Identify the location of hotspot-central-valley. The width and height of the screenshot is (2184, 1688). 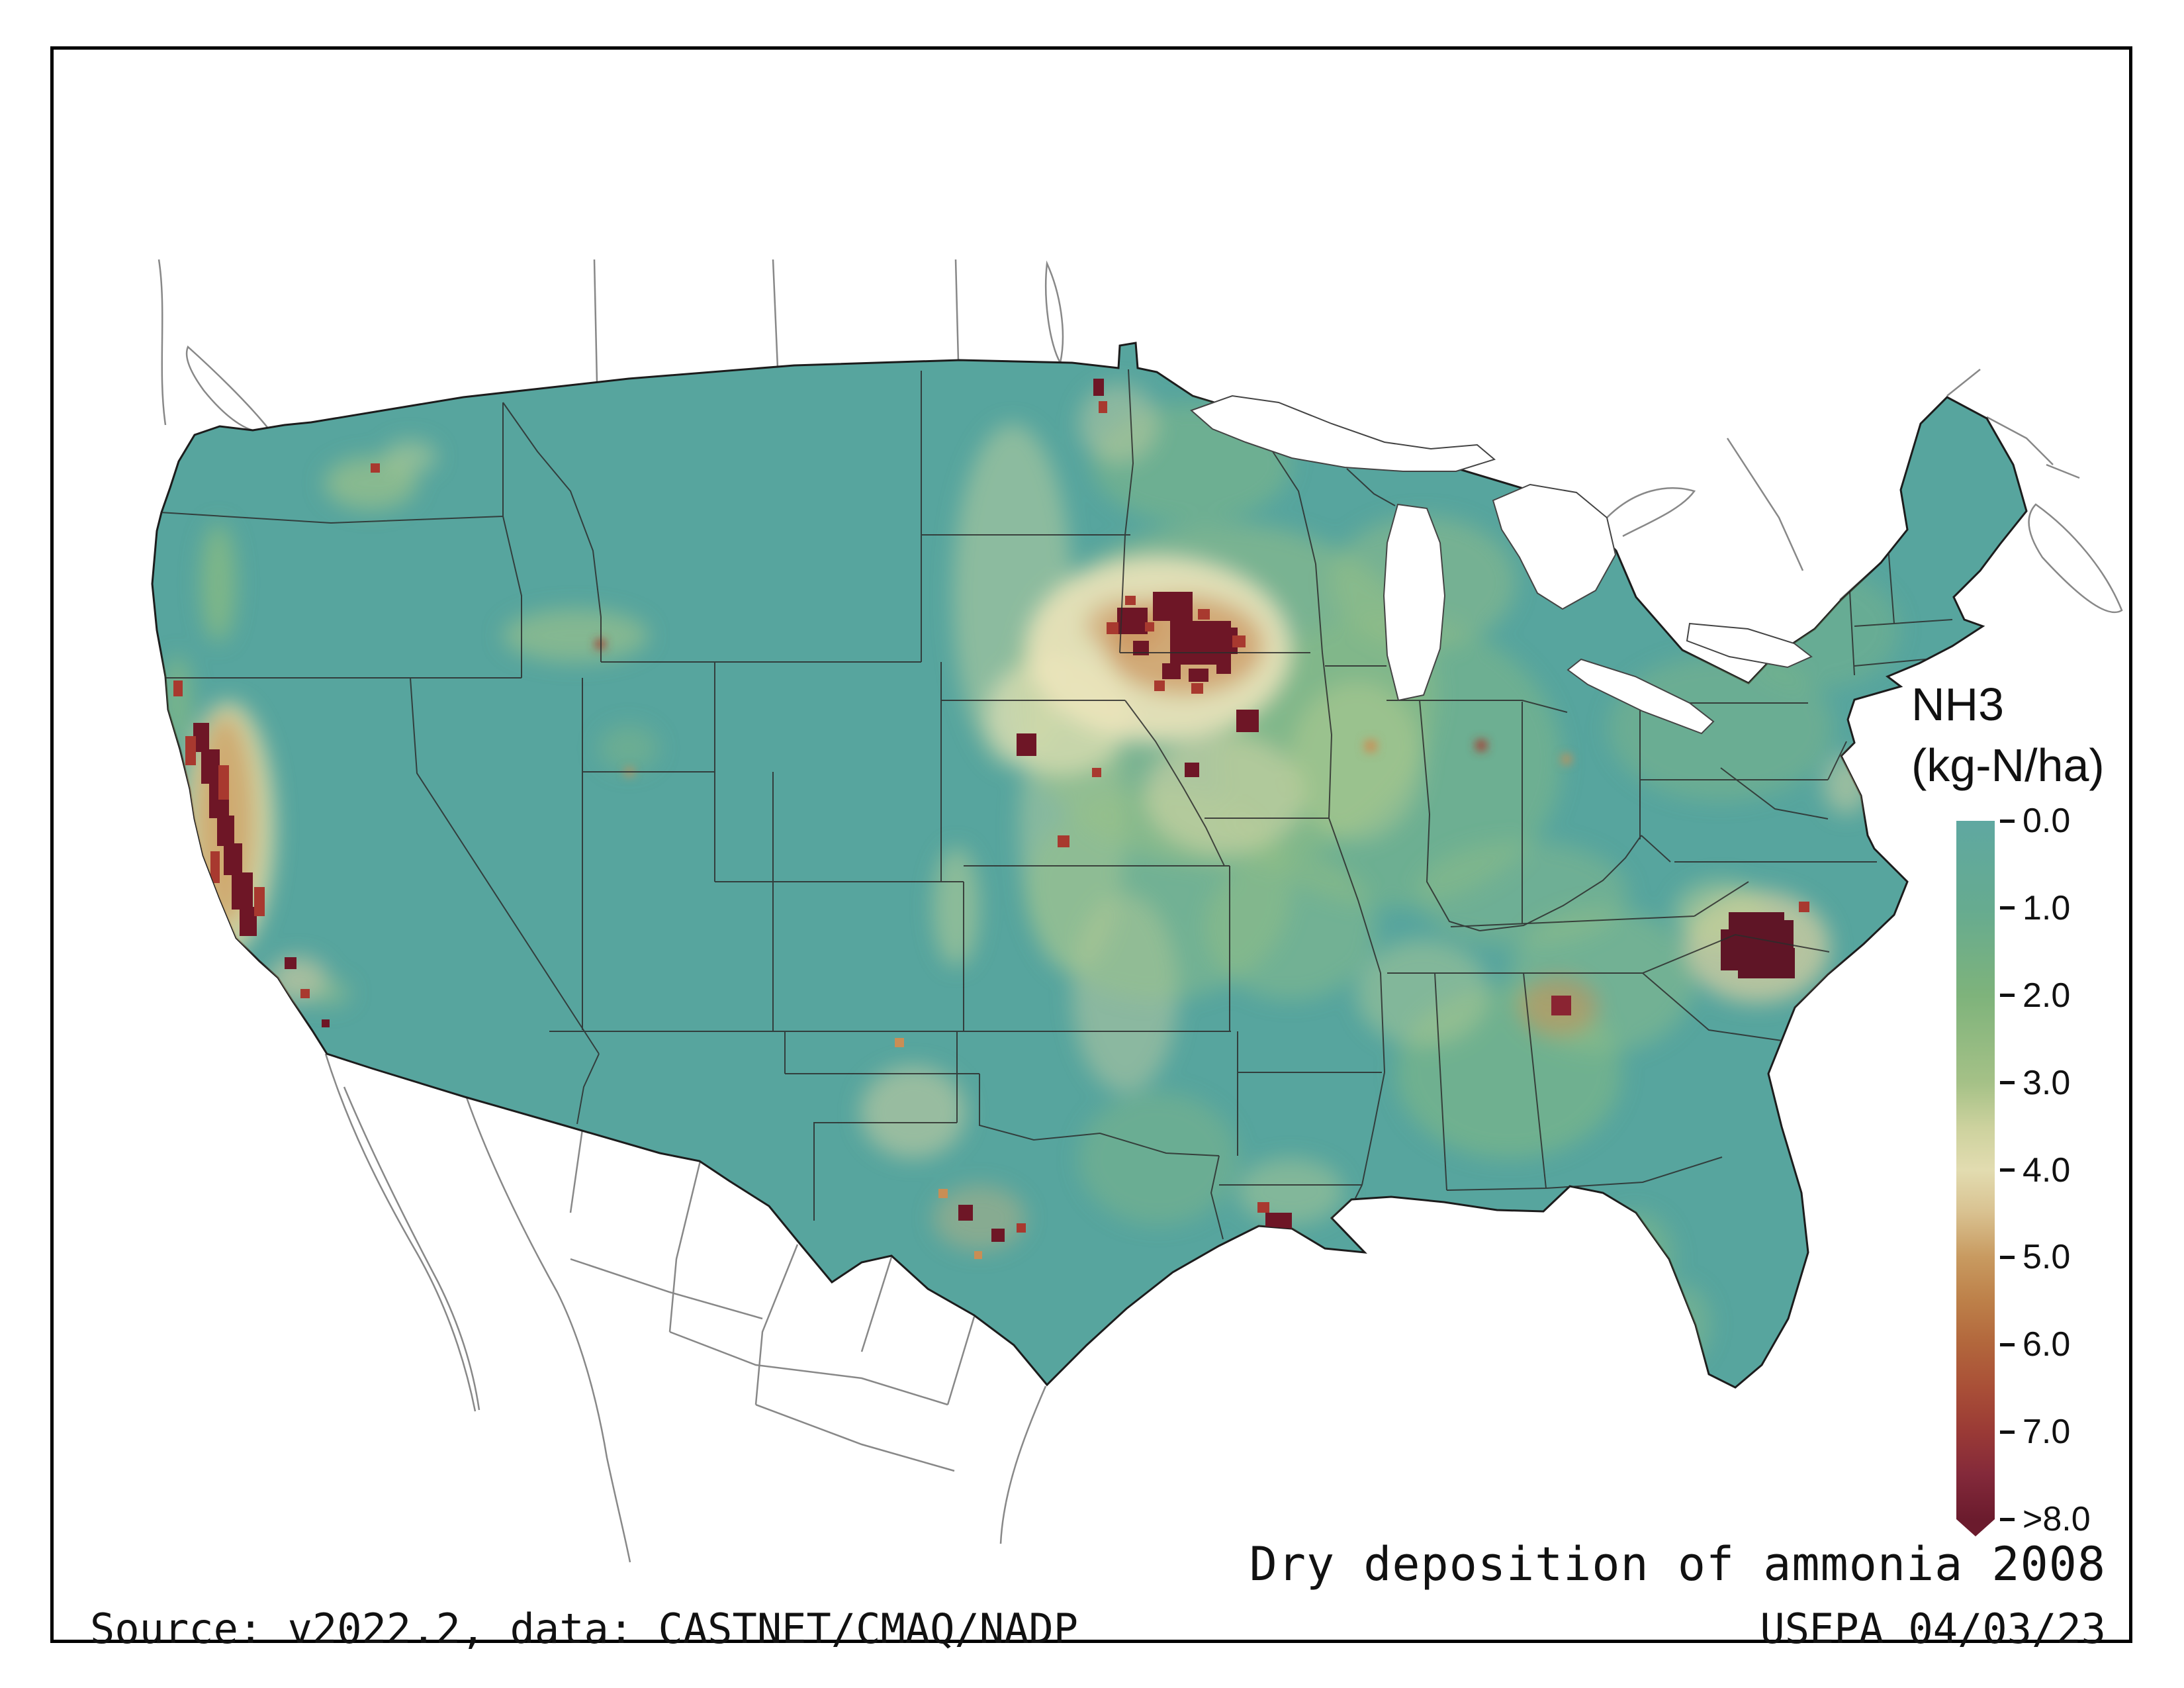
(251, 853).